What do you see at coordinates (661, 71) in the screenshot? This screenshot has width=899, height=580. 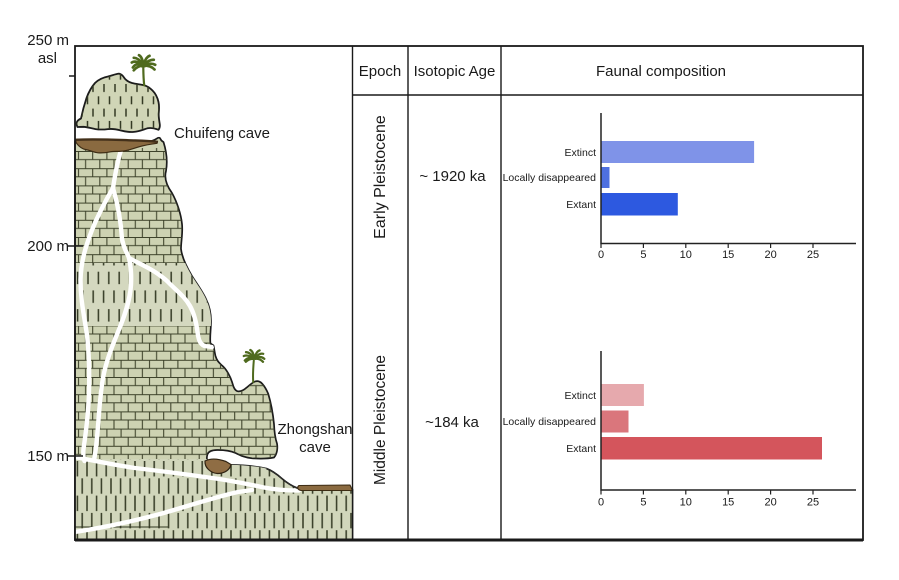 I see `svg-text: Faunal composition` at bounding box center [661, 71].